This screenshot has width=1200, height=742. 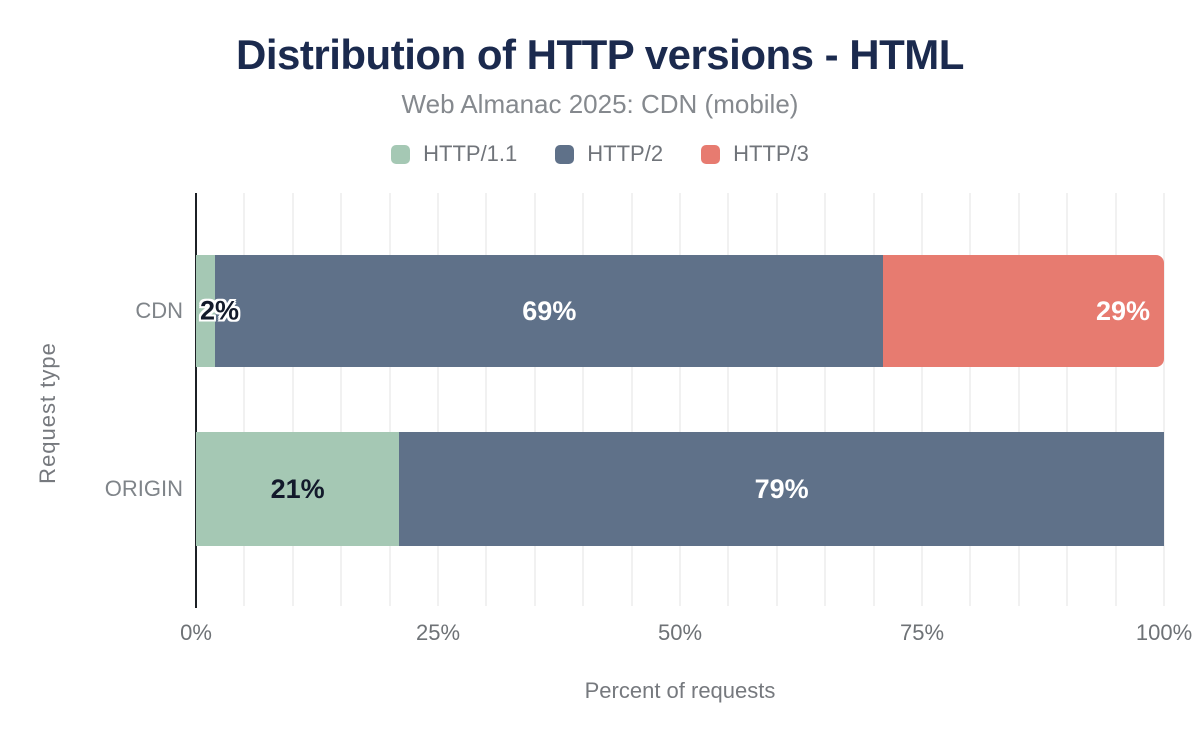 I want to click on bar-segment-cdn-http-2: 69%, so click(x=549, y=311).